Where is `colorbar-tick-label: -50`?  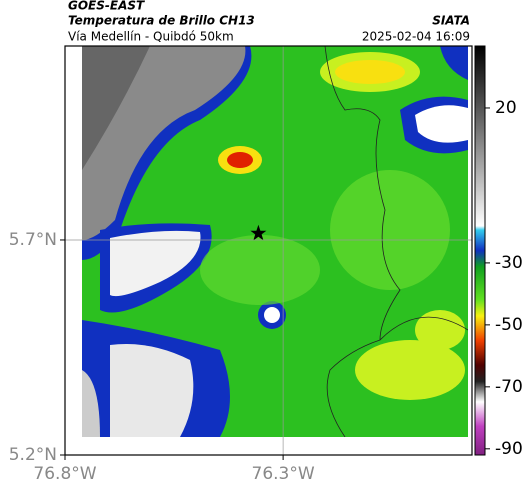
colorbar-tick-label: -50 is located at coordinates (509, 325).